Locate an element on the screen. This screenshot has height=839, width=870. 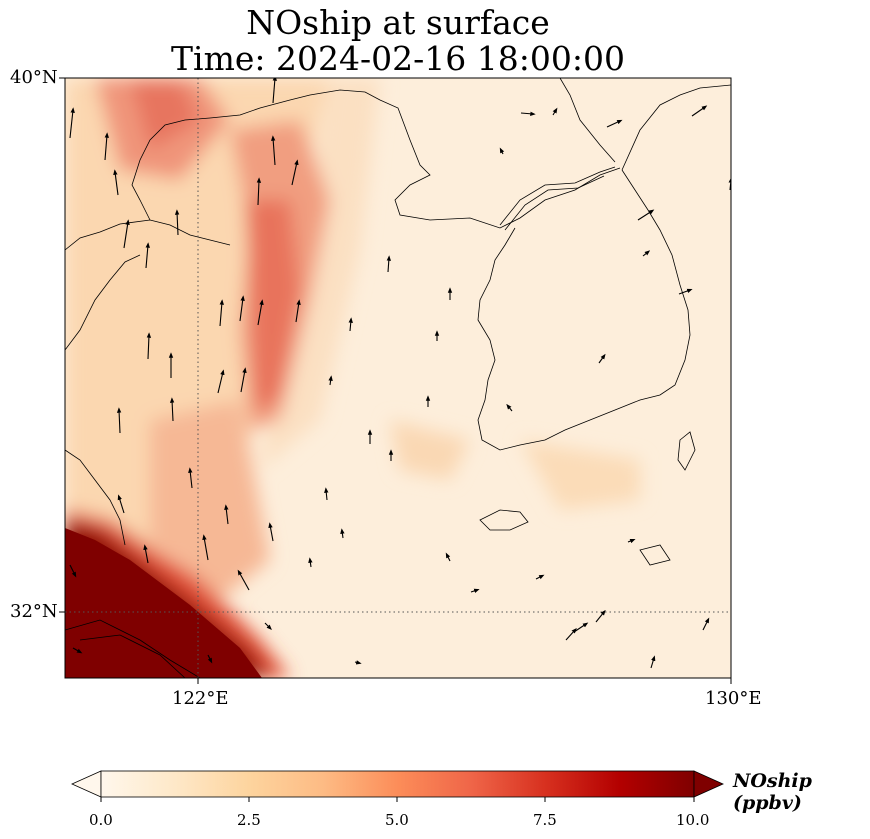
lat-label-40n: 40°N is located at coordinates (34, 77).